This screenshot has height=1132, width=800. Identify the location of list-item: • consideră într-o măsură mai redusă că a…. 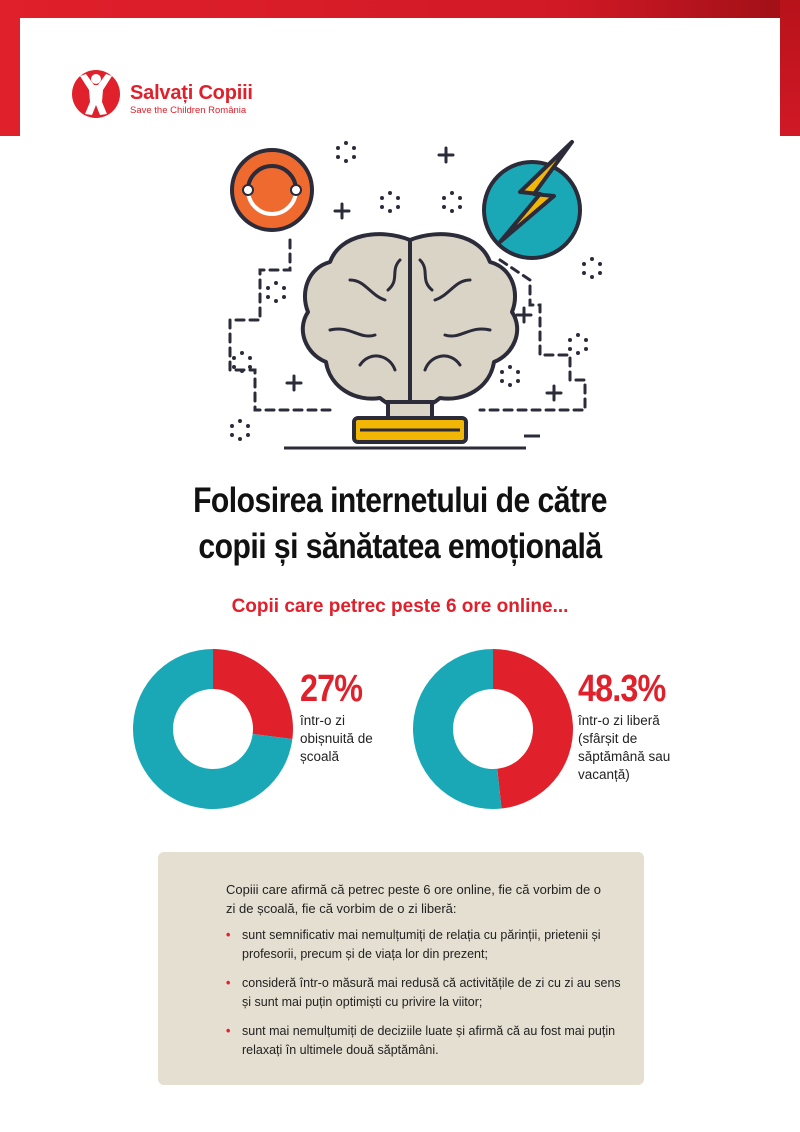
(426, 993).